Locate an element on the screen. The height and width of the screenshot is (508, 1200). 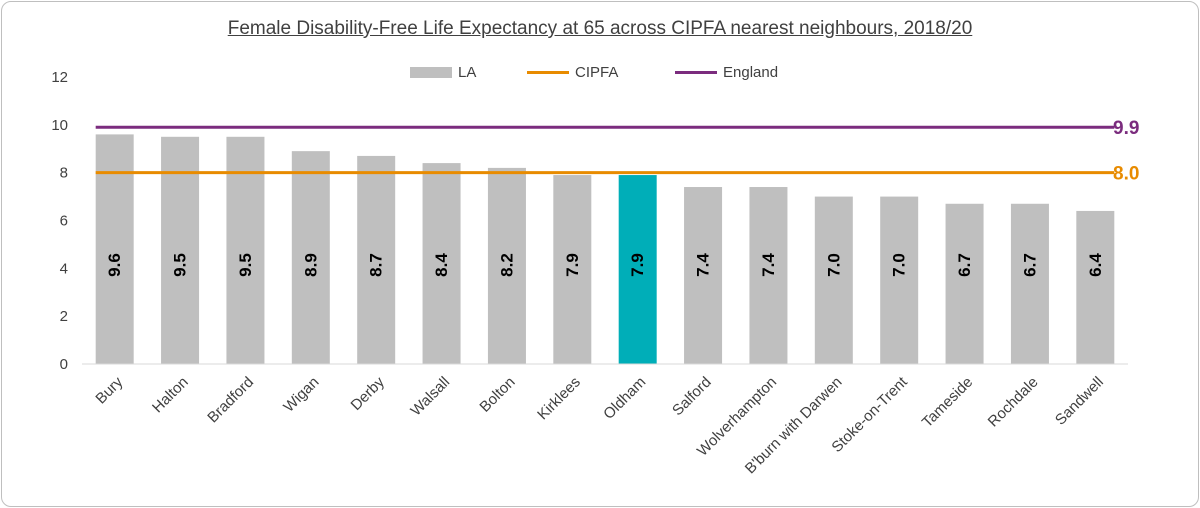
bar-oldham is located at coordinates (637, 269).